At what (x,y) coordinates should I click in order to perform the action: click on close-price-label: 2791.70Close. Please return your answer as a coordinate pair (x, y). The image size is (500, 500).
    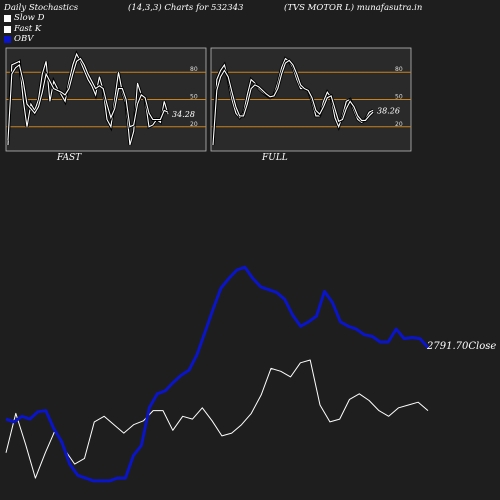
    Looking at the image, I should click on (462, 346).